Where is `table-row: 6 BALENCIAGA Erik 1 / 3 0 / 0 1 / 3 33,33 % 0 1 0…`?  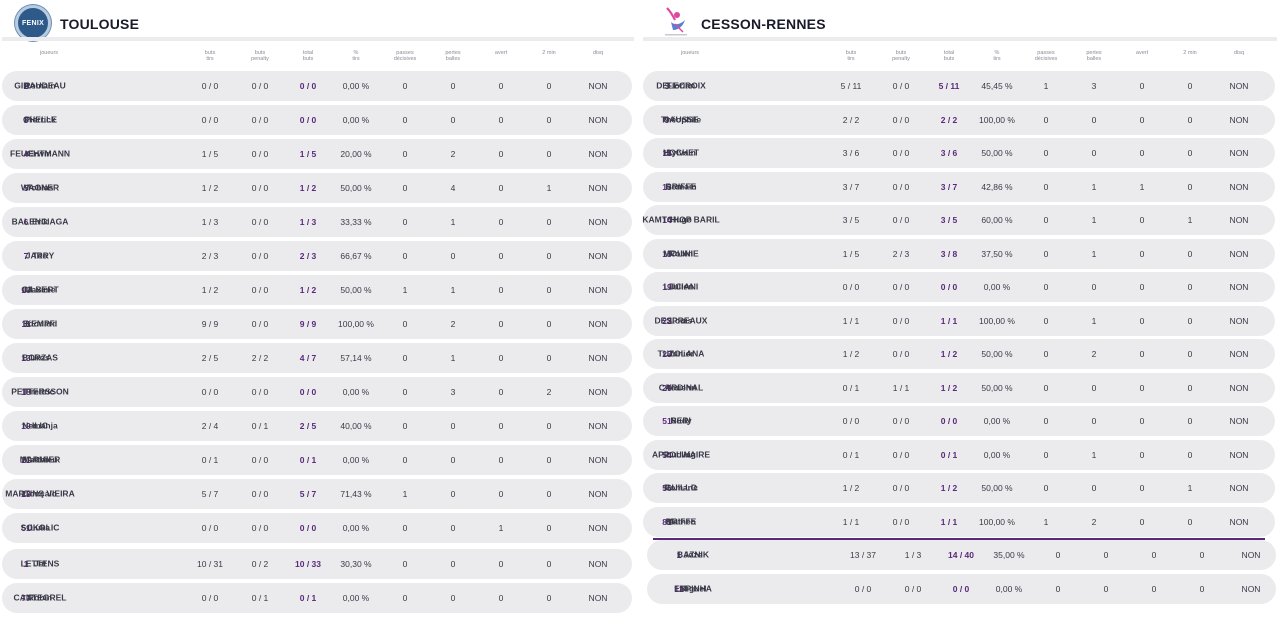
table-row: 6 BALENCIAGA Erik 1 / 3 0 / 0 1 / 3 33,33 % 0 1 0… is located at coordinates (317, 222).